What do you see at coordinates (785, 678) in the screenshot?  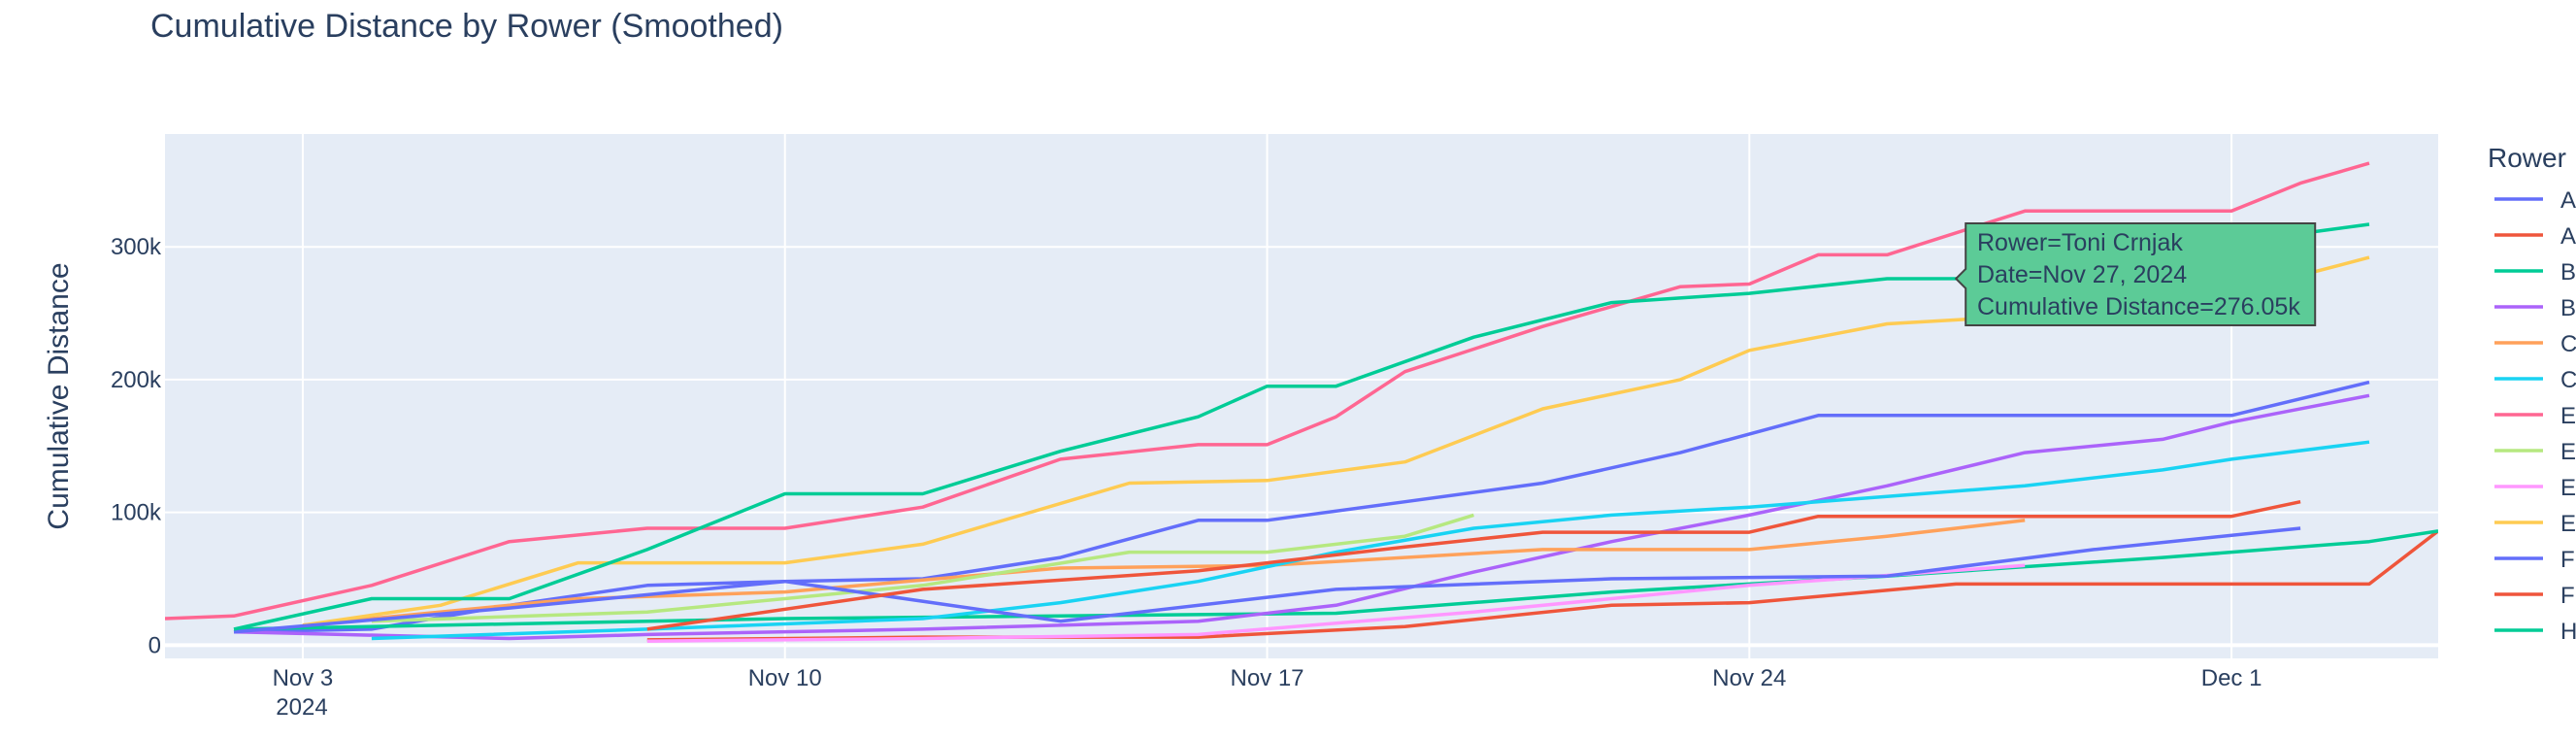 I see `x-tick-label: Nov 10` at bounding box center [785, 678].